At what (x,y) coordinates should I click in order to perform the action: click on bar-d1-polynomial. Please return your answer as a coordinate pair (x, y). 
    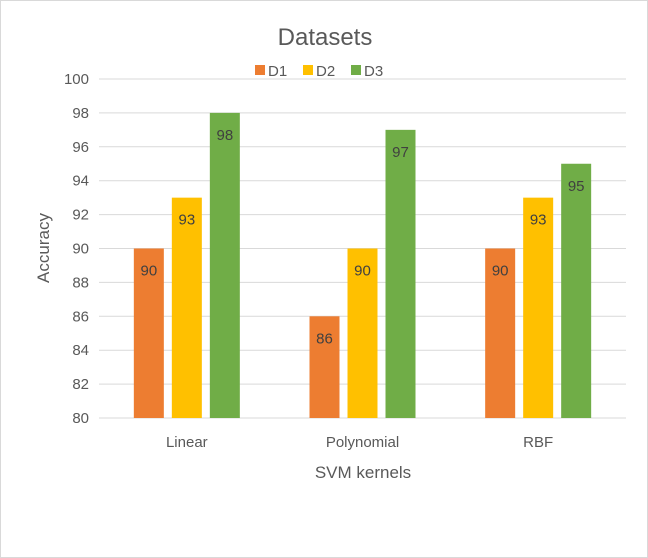
    Looking at the image, I should click on (324, 367).